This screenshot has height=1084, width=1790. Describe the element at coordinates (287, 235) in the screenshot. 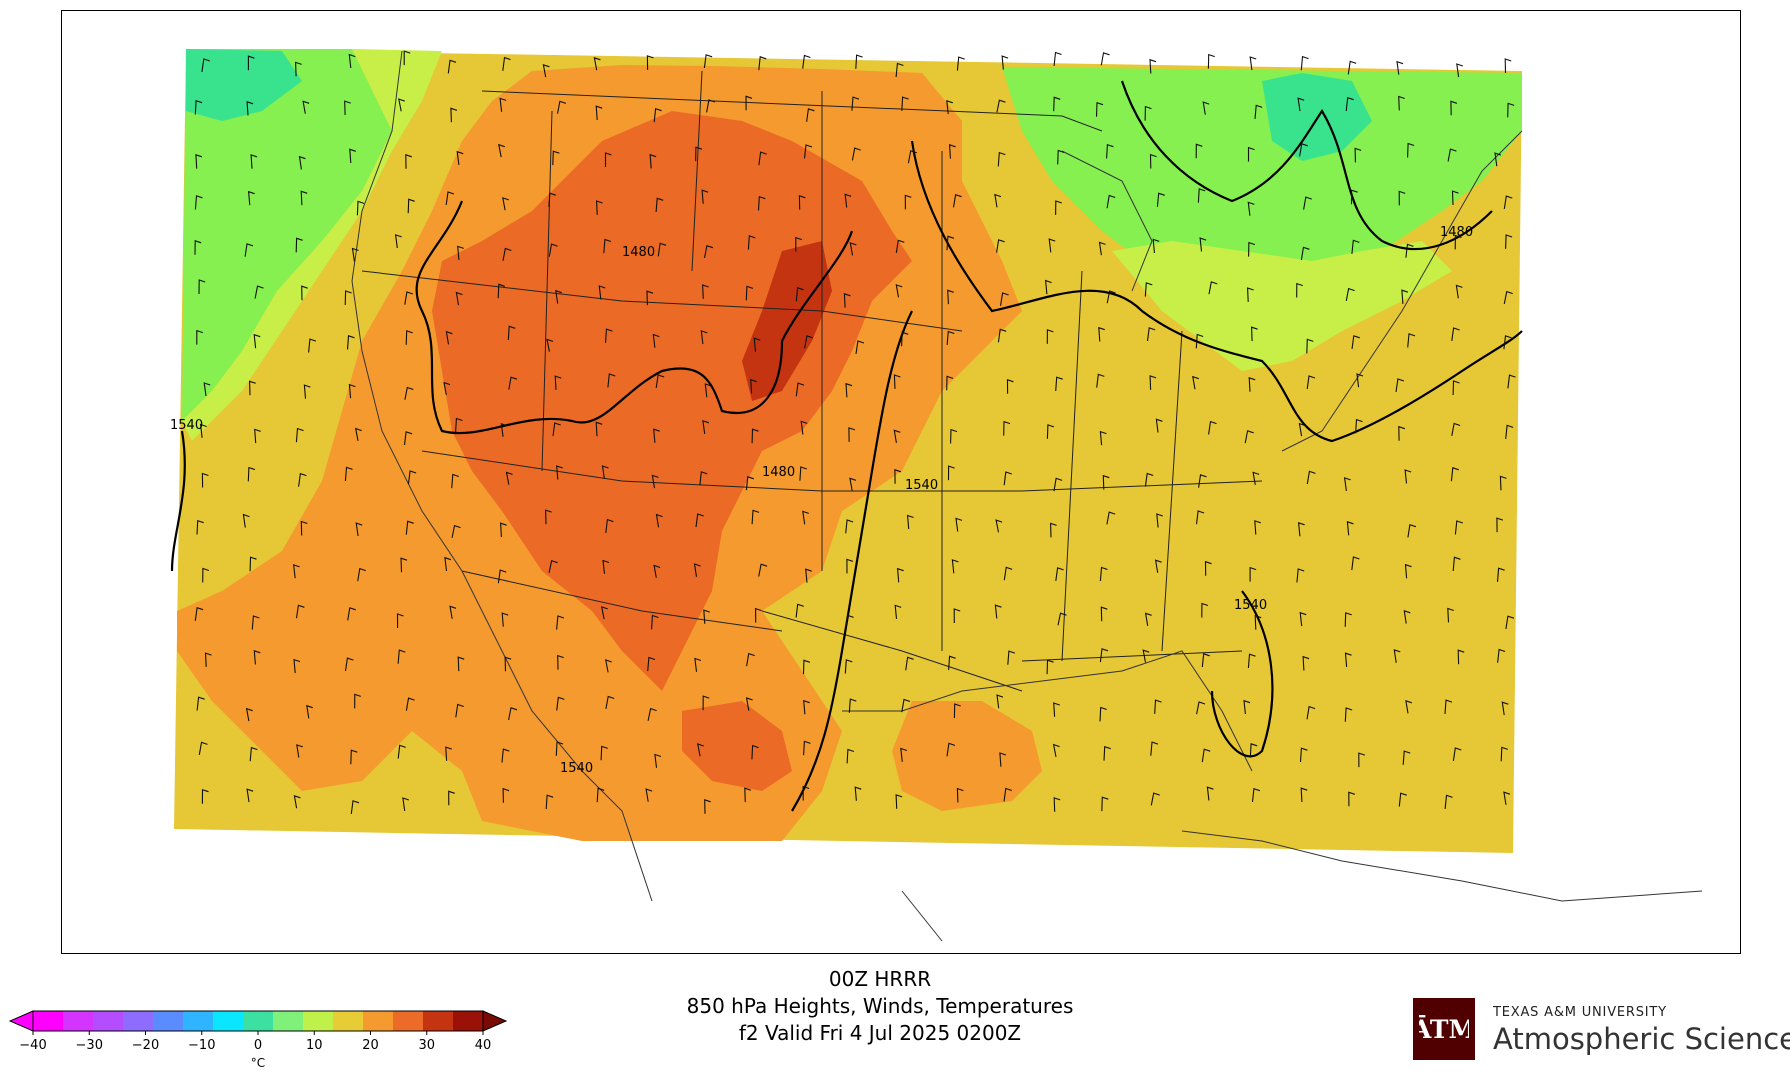

I see `temp-region-cool-10s-west` at that location.